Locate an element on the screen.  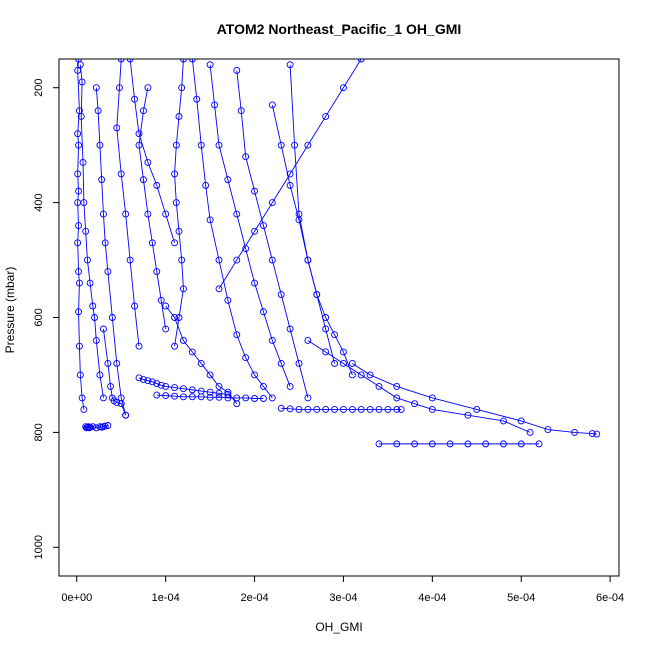
y-axis: 200 400 600 800 1000 is located at coordinates (46, 319).